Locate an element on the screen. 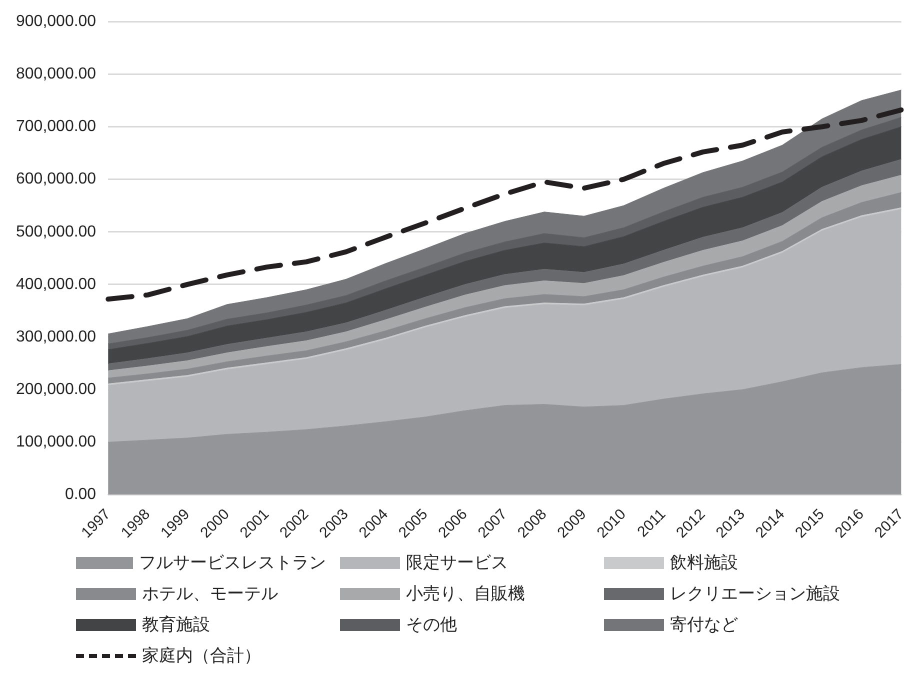 The height and width of the screenshot is (685, 917). y-tick-label: 600,000.00 is located at coordinates (56, 179).